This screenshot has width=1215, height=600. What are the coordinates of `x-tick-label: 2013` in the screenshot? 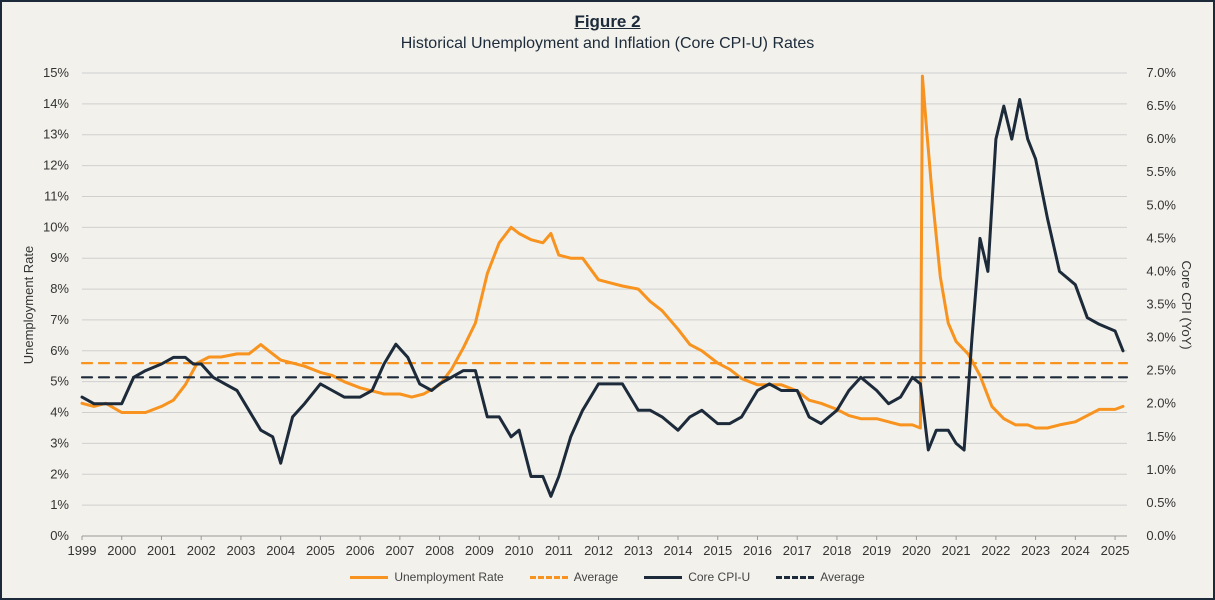 It's located at (638, 550).